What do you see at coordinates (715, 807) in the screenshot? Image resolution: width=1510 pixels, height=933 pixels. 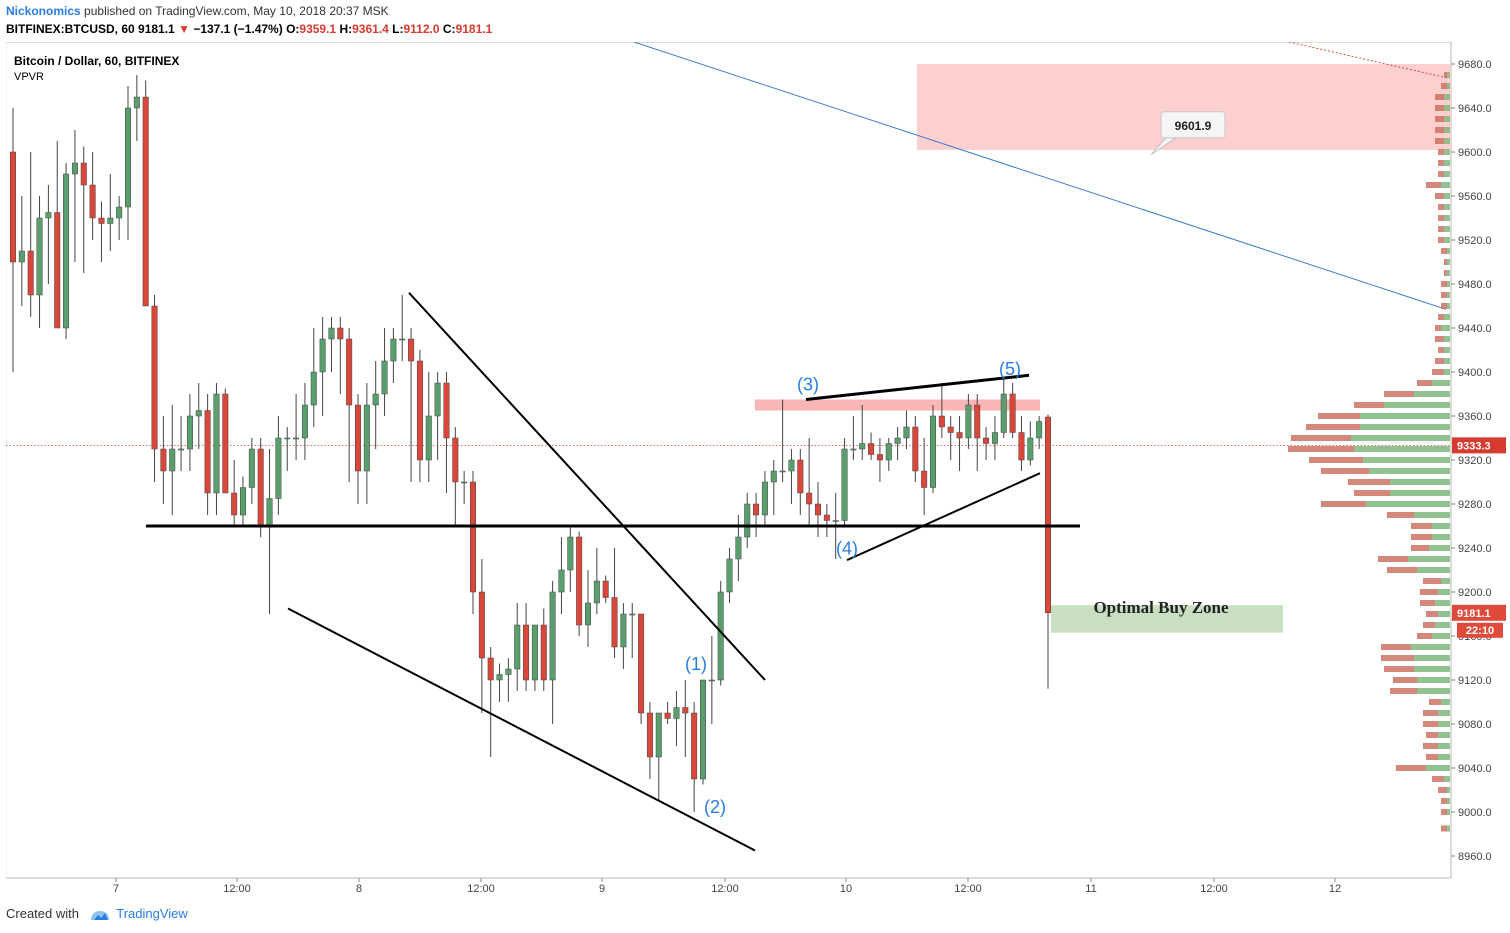 I see `wave-label: (2)` at bounding box center [715, 807].